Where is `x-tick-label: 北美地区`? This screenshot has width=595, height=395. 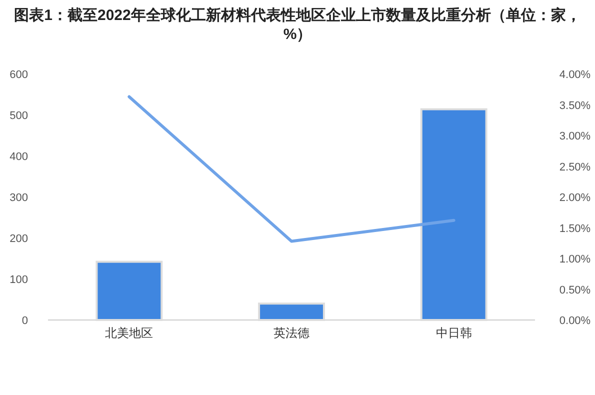 x-tick-label: 北美地区 is located at coordinates (129, 333).